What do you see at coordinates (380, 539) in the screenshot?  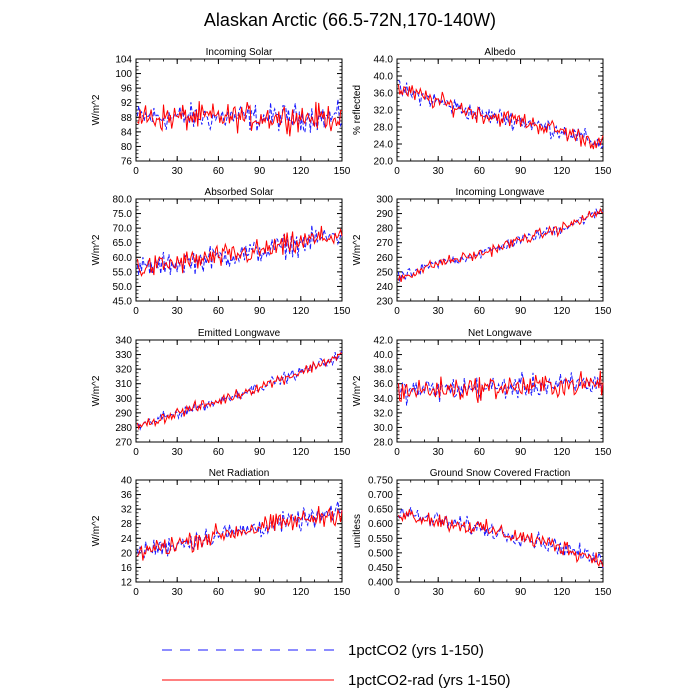 I see `y-tick-label: 0.550` at bounding box center [380, 539].